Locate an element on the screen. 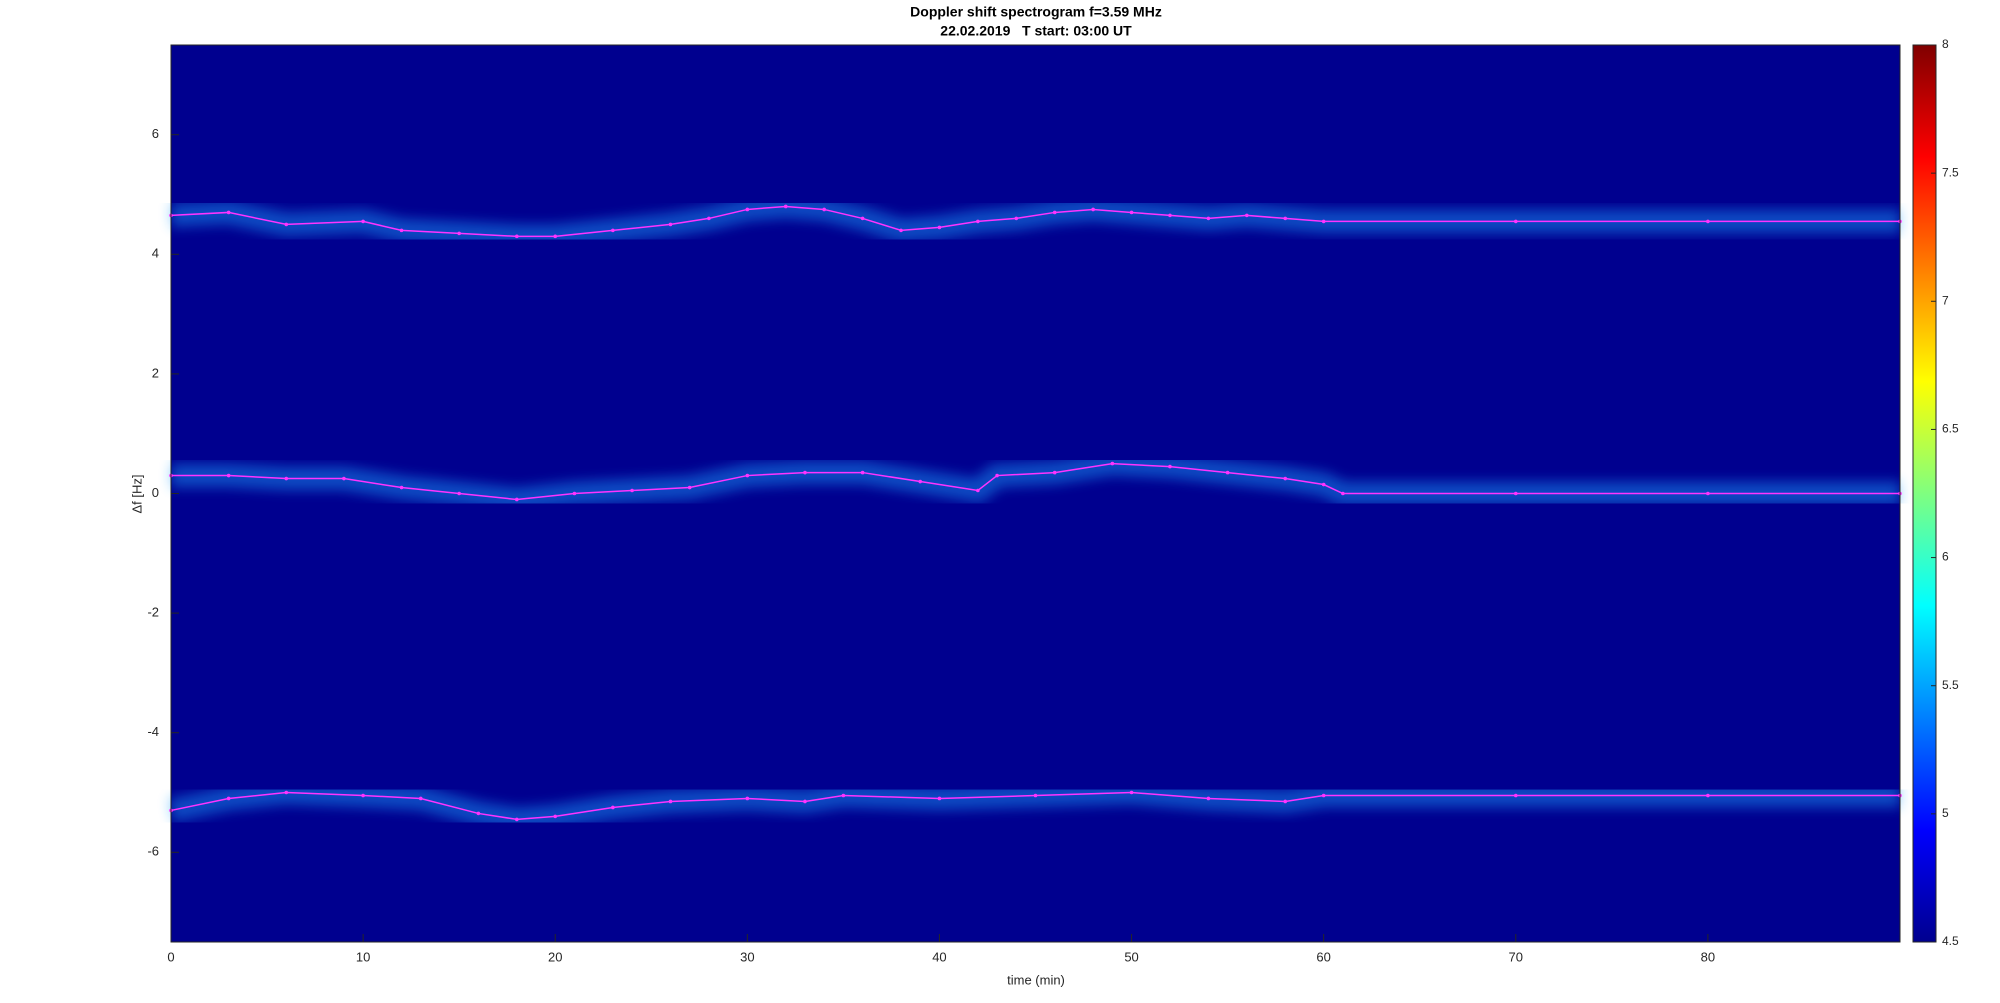 This screenshot has width=2000, height=1003. colorbar-tick-label: 4.5 is located at coordinates (1950, 941).